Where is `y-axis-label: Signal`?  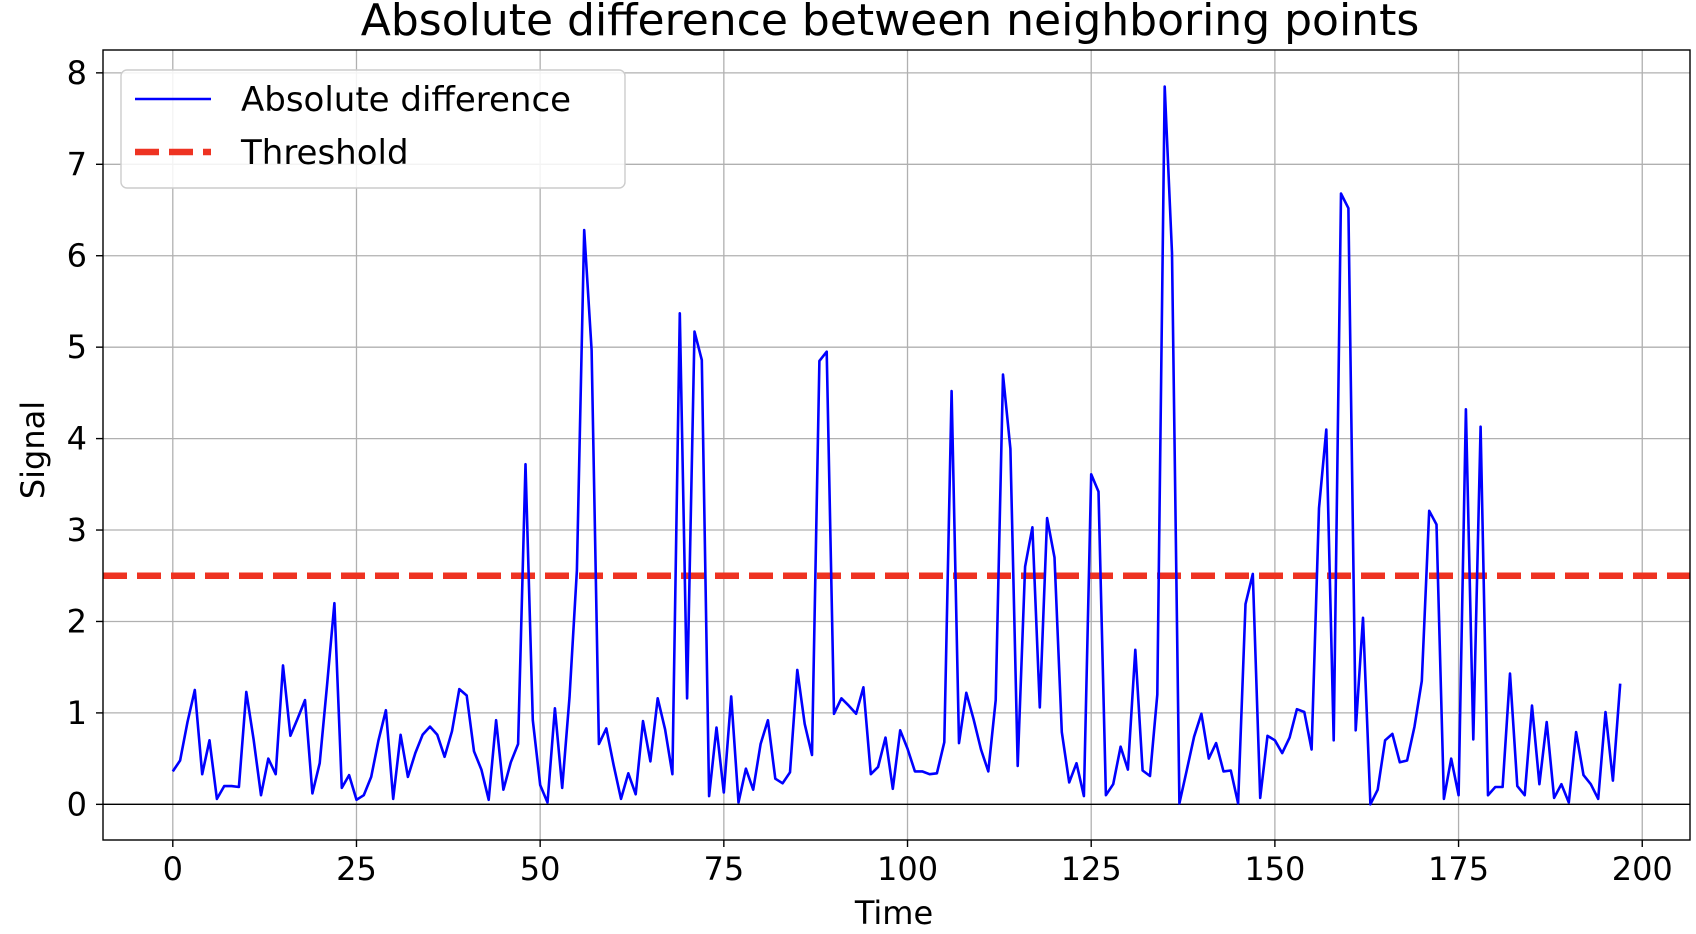
y-axis-label: Signal is located at coordinates (33, 450).